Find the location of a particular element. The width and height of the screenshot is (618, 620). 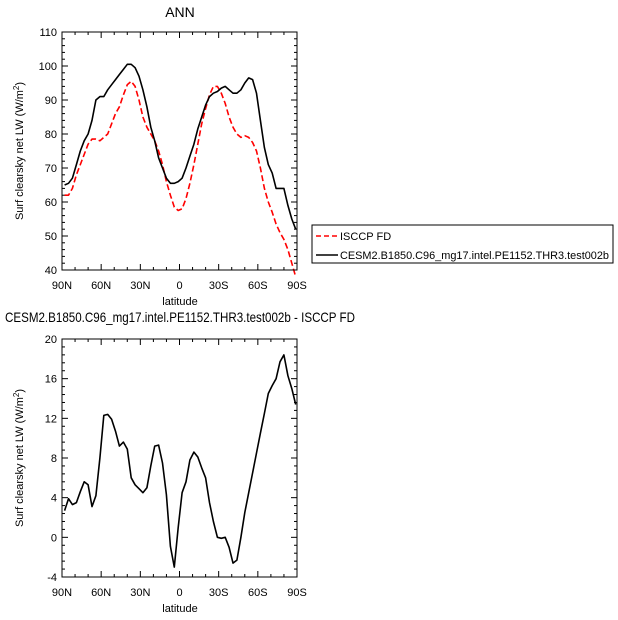

legend-box is located at coordinates (462, 244).